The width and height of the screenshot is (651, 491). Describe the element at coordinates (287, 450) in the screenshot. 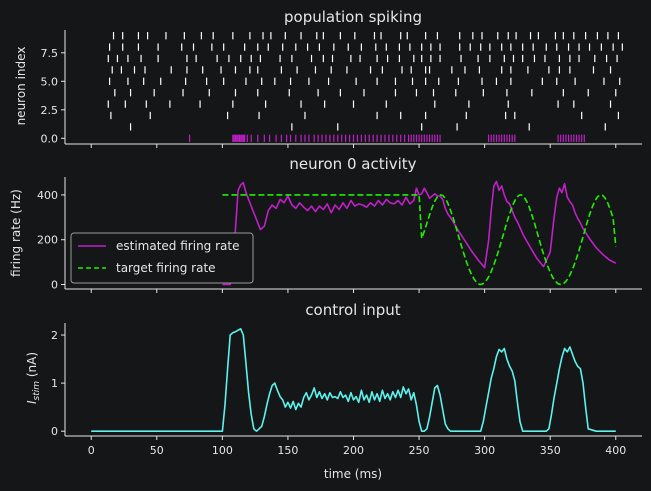

I see `x-tick-label: 150` at that location.